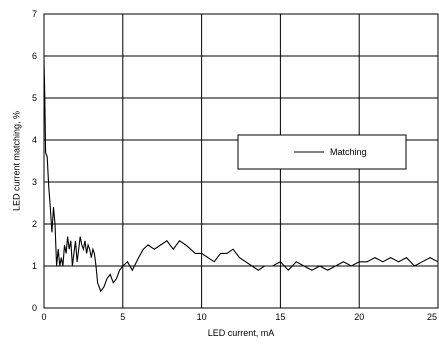 This screenshot has height=348, width=439. Describe the element at coordinates (241, 333) in the screenshot. I see `x-axis-title: LED current, mA` at that location.